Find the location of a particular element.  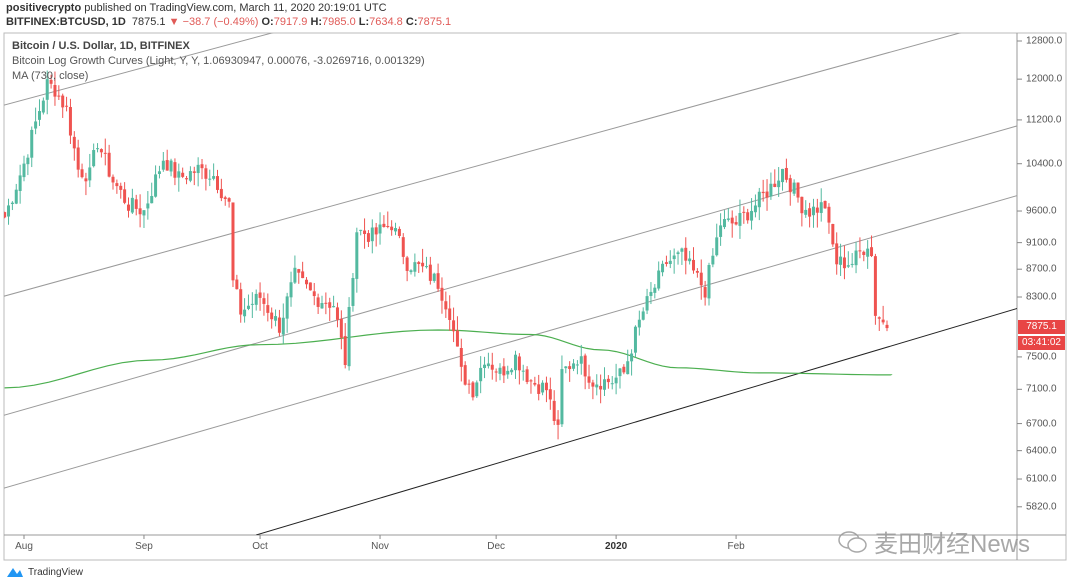

last-price: 7875.1 is located at coordinates (148, 22).